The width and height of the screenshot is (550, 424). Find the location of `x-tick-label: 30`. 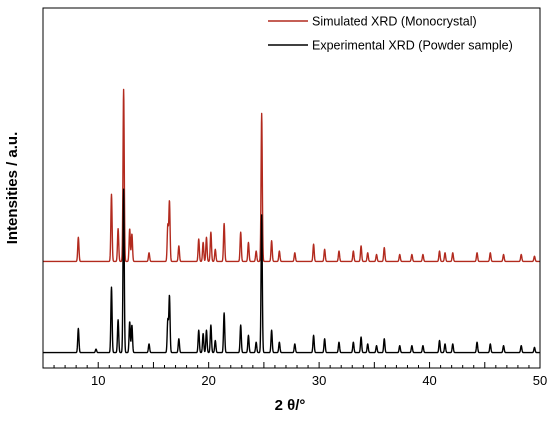

x-tick-label: 30 is located at coordinates (319, 380).